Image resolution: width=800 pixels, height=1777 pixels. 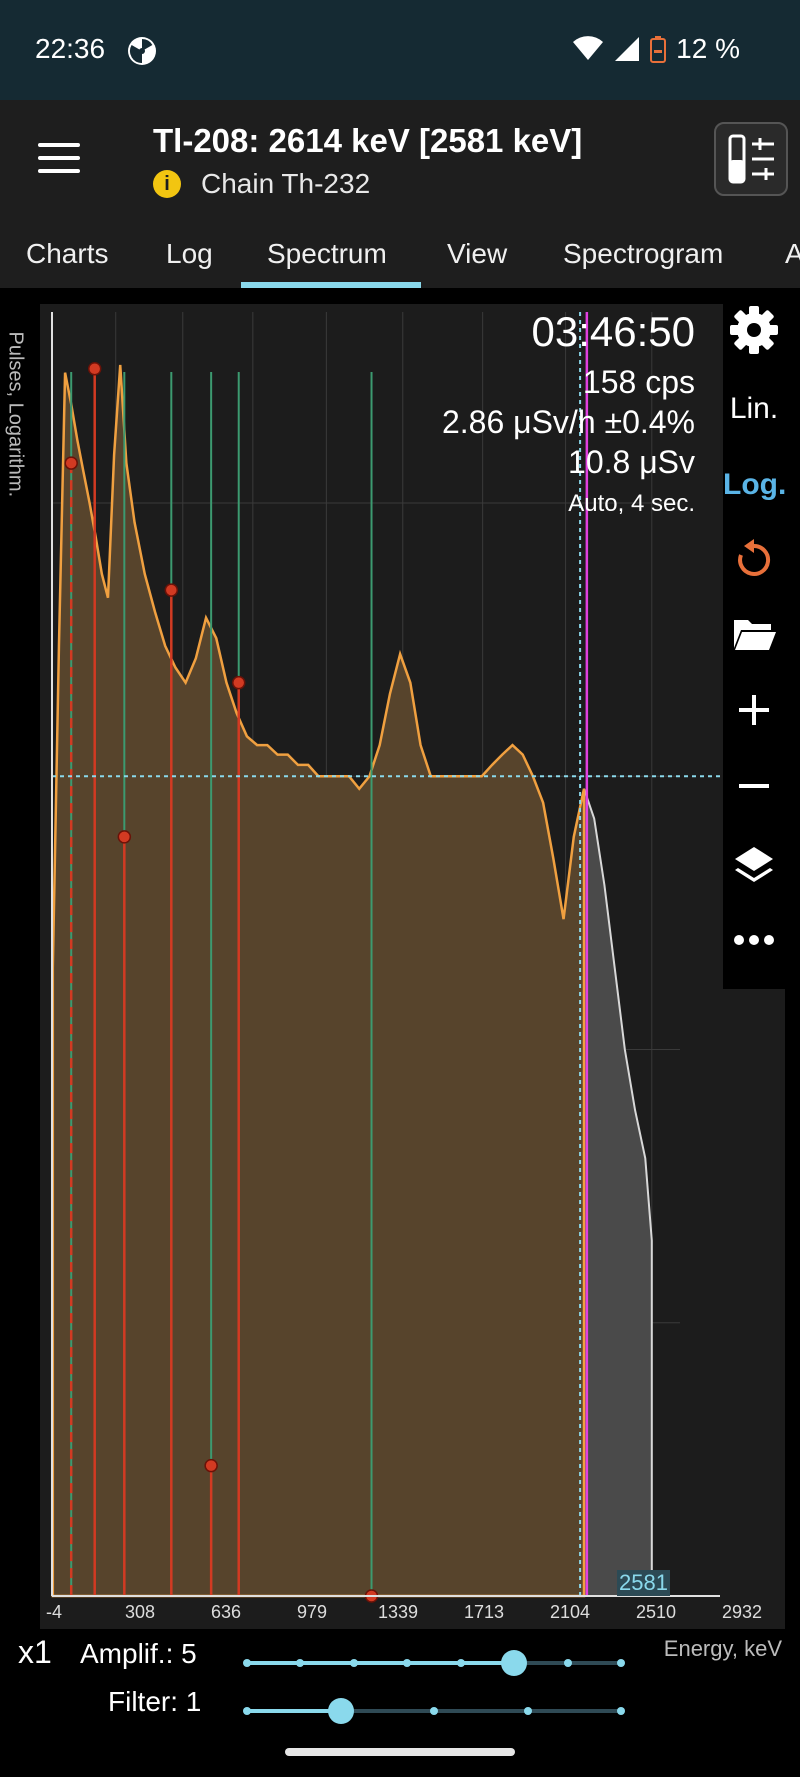 I want to click on zoom-in-button, so click(x=754, y=714).